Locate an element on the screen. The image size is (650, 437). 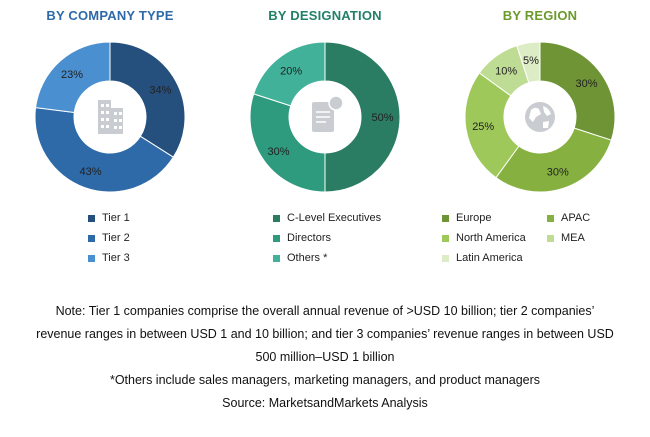
legend-item-north-america: North America is located at coordinates (494, 238).